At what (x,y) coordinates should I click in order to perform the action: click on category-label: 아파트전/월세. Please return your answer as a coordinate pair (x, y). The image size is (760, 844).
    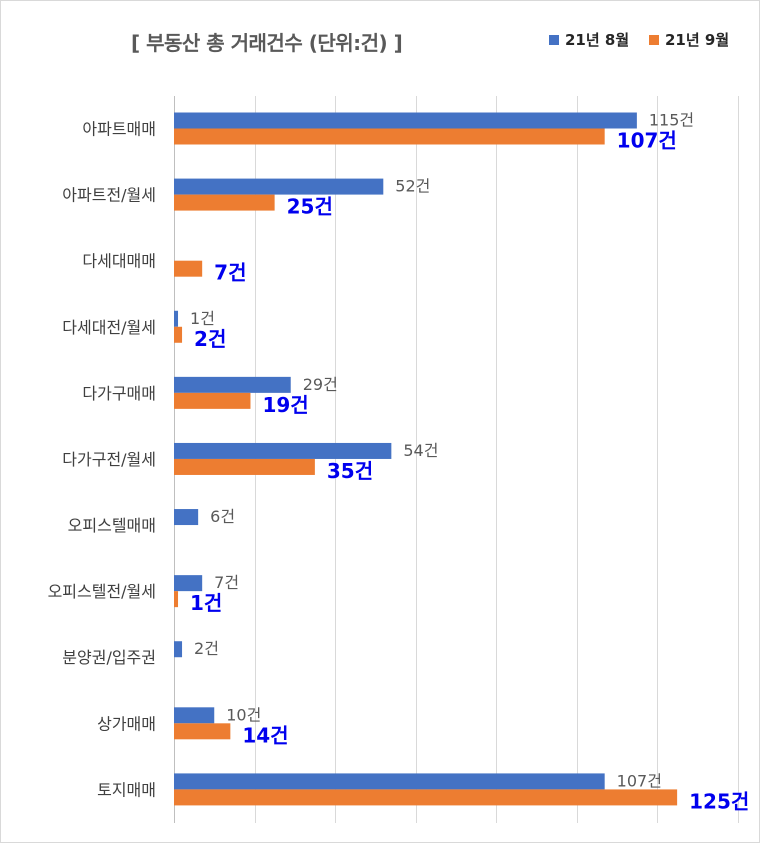
    Looking at the image, I should click on (109, 195).